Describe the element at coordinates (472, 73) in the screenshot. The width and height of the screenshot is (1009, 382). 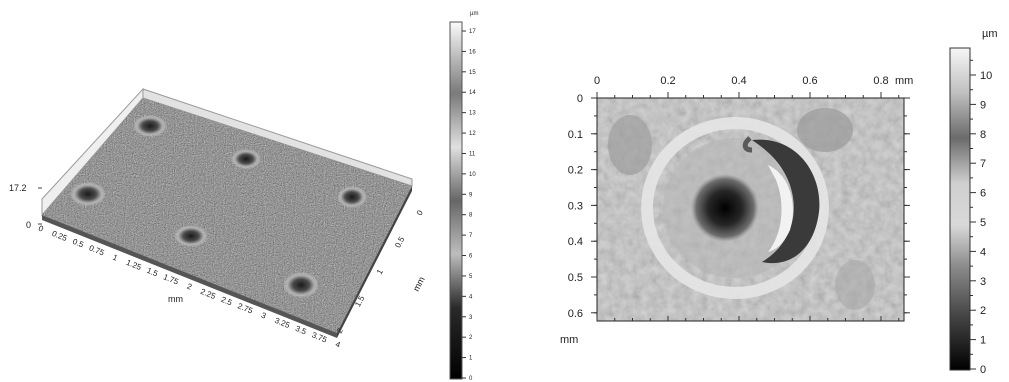
I see `left-colorbar-tick-label: 15` at that location.